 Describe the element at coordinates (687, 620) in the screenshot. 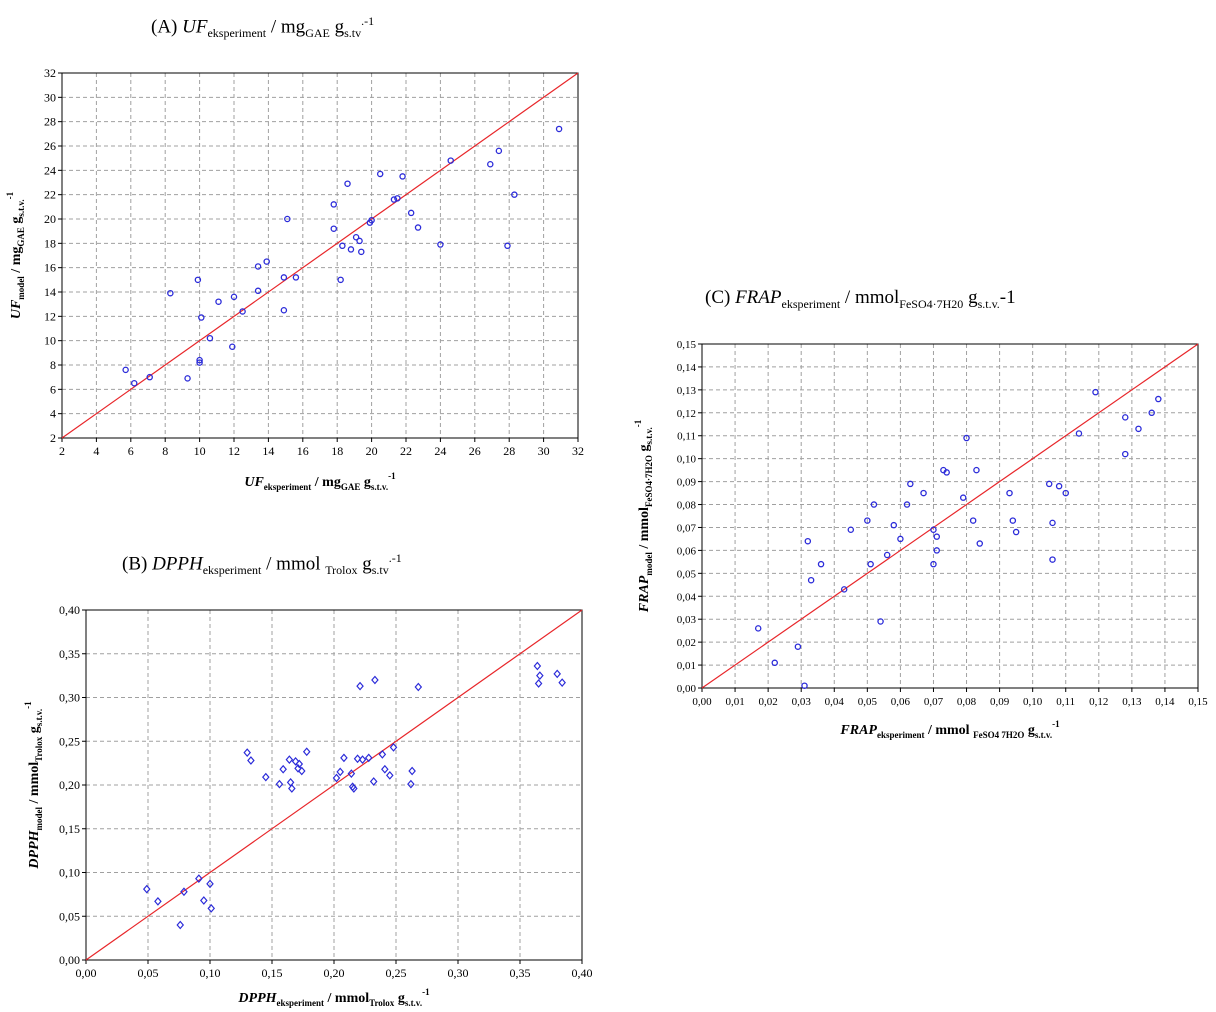

I see `y-tick-label: 0,03` at that location.